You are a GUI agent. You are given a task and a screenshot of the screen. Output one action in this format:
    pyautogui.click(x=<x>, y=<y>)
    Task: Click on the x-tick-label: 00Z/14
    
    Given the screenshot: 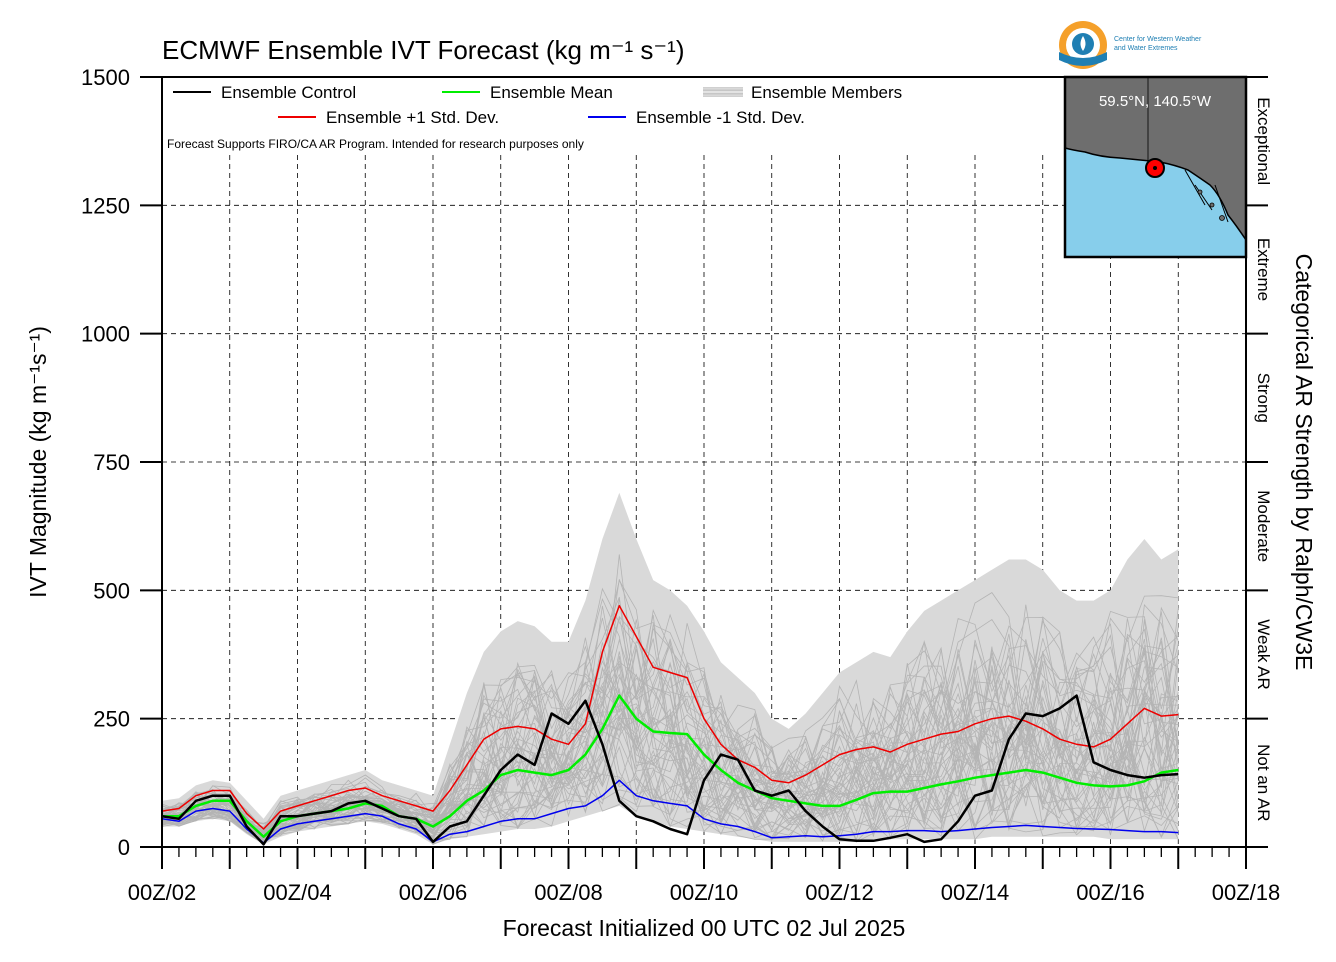 What is the action you would take?
    pyautogui.click(x=975, y=892)
    